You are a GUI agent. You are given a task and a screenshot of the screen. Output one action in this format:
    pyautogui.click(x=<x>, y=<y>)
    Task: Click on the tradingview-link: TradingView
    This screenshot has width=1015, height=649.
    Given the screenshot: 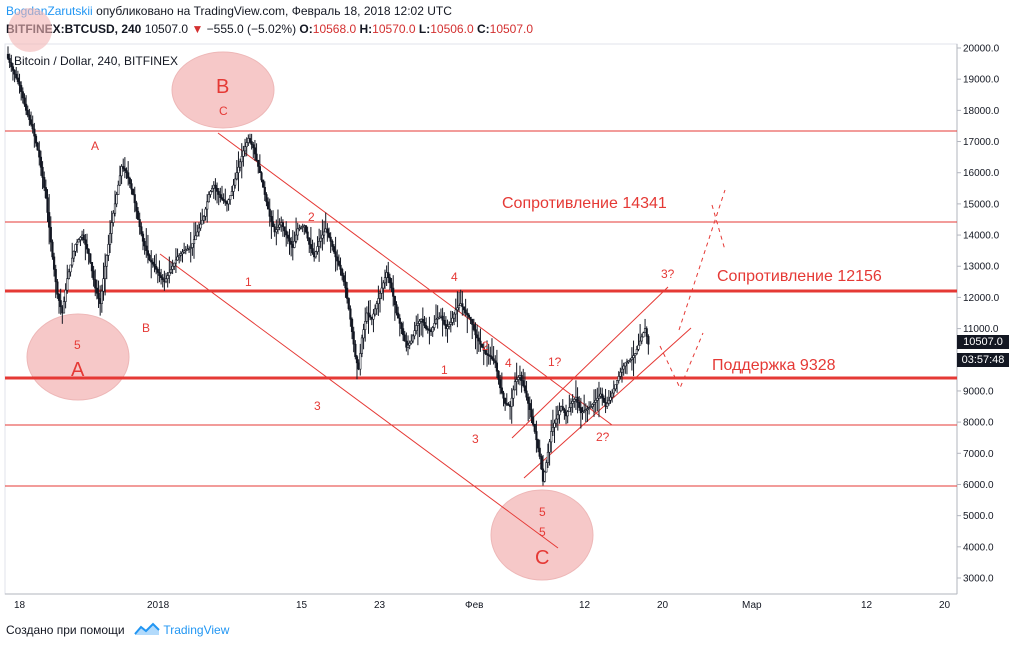 What is the action you would take?
    pyautogui.click(x=196, y=630)
    